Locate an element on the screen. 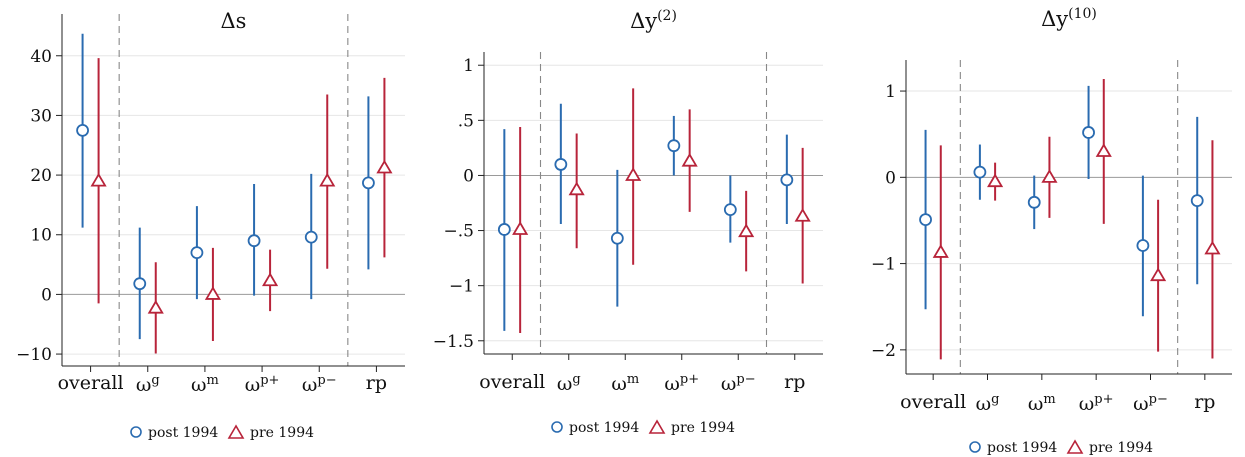  y-tick-label: −1.5 is located at coordinates (453, 342).